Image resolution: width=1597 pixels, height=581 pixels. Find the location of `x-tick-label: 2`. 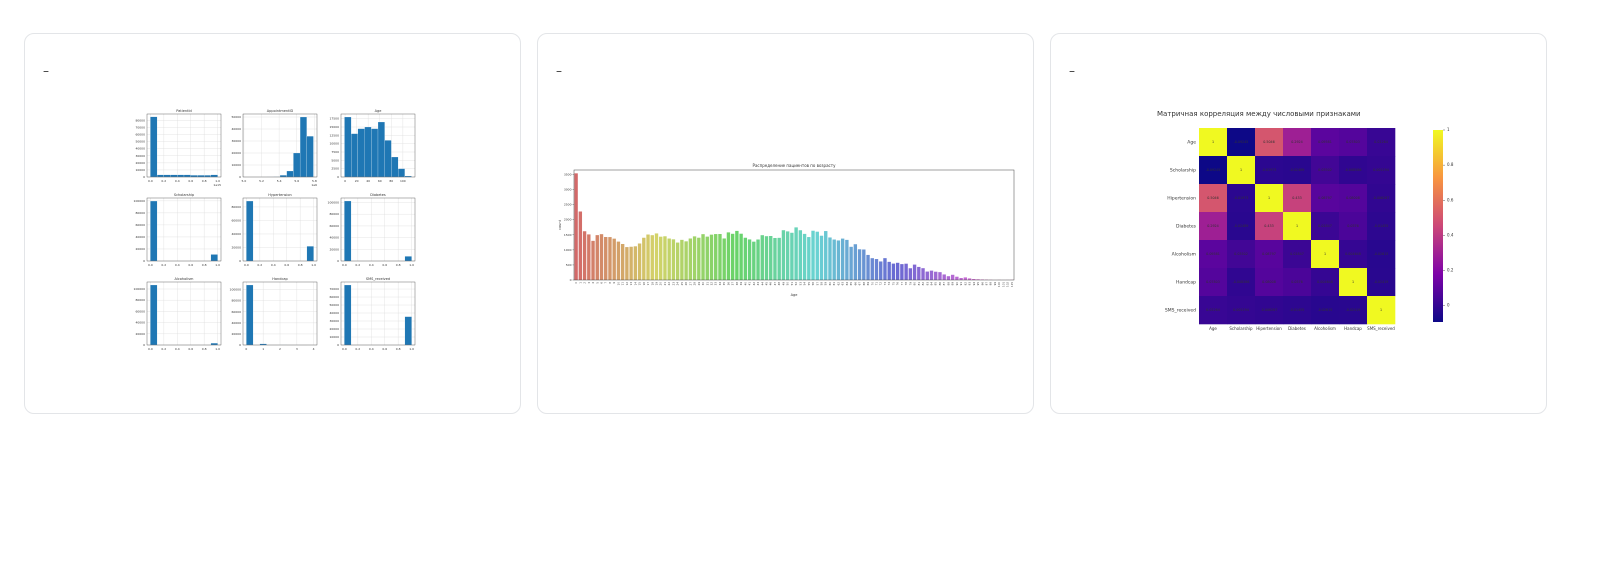

x-tick-label: 2 is located at coordinates (280, 349).